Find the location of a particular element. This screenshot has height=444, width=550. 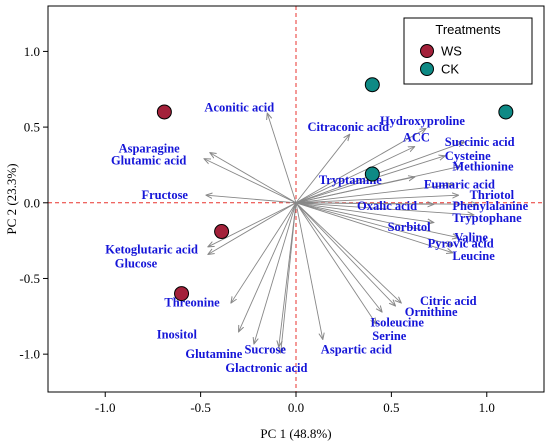

loading-arrow-fumaric-acid is located at coordinates (373, 194).